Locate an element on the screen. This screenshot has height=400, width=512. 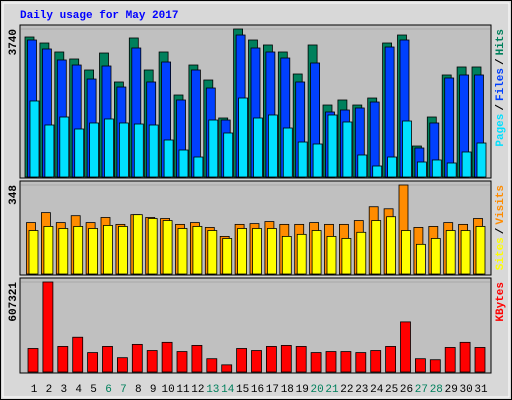
legend: Sites / Visits is located at coordinates (501, 227).